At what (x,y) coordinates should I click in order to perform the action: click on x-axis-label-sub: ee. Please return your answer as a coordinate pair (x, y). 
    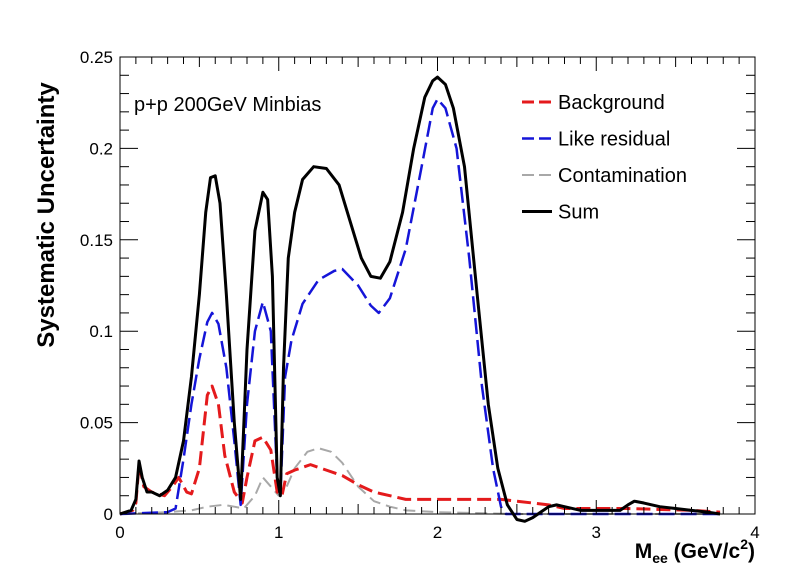
    Looking at the image, I should click on (660, 558).